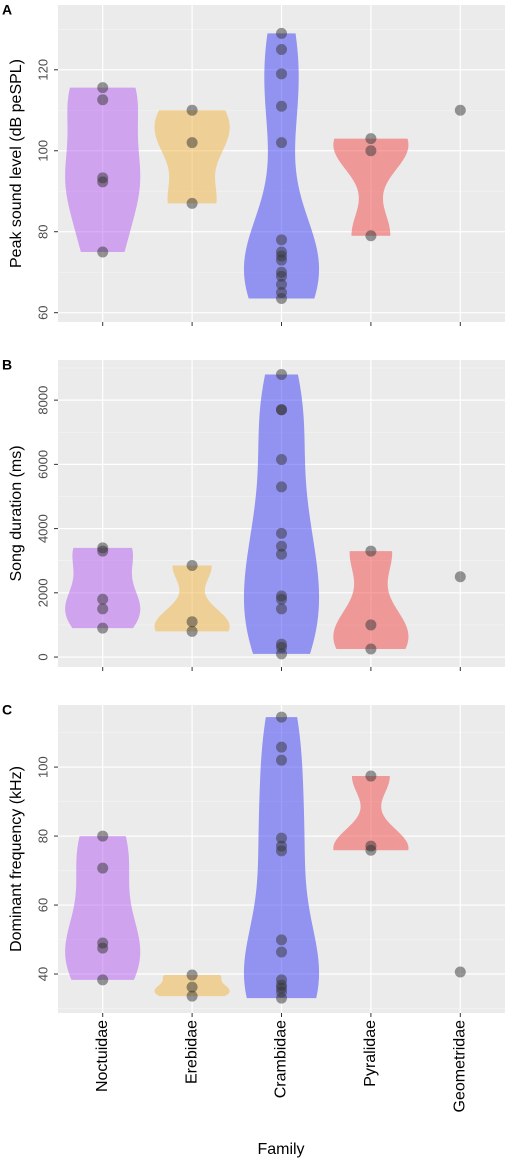 The width and height of the screenshot is (513, 1163). Describe the element at coordinates (16, 163) in the screenshot. I see `y-axis-title: Peak sound level (dB peSPL)` at that location.